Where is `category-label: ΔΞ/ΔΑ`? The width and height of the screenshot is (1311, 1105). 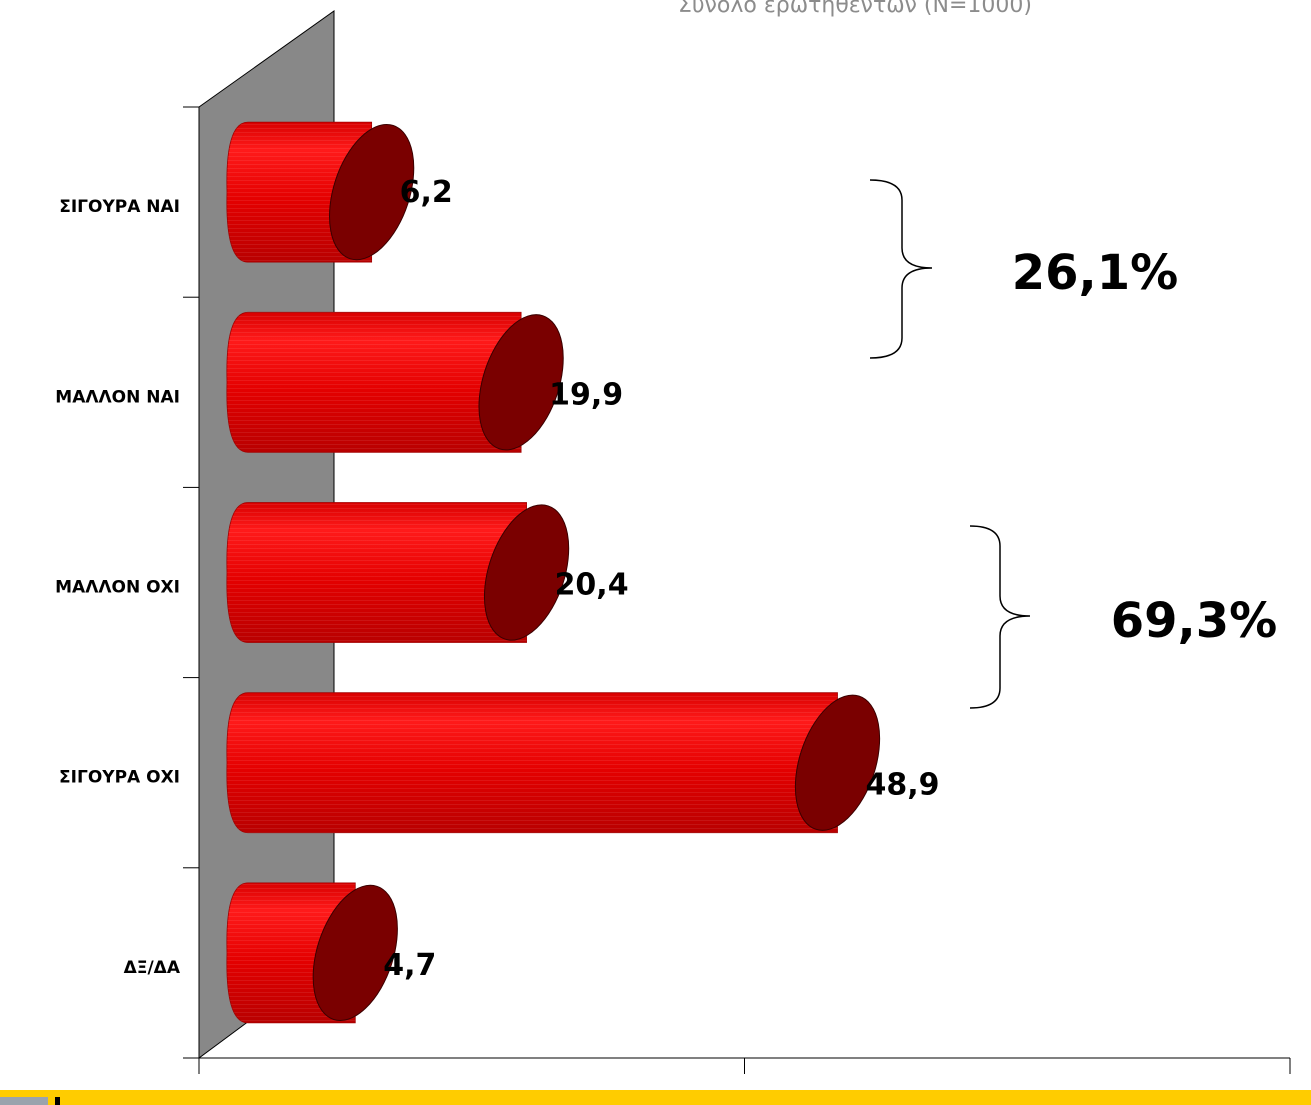 category-label: ΔΞ/ΔΑ is located at coordinates (152, 968).